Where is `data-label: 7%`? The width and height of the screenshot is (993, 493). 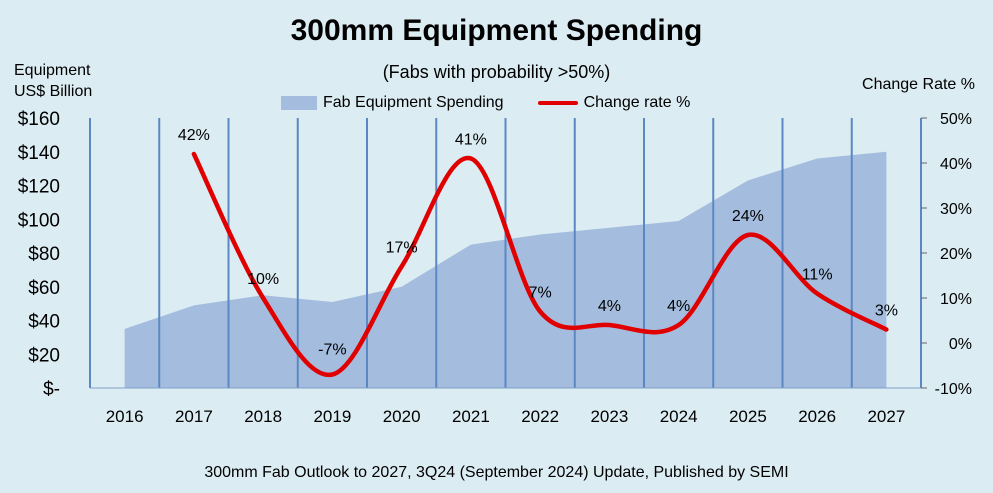 data-label: 7% is located at coordinates (540, 293).